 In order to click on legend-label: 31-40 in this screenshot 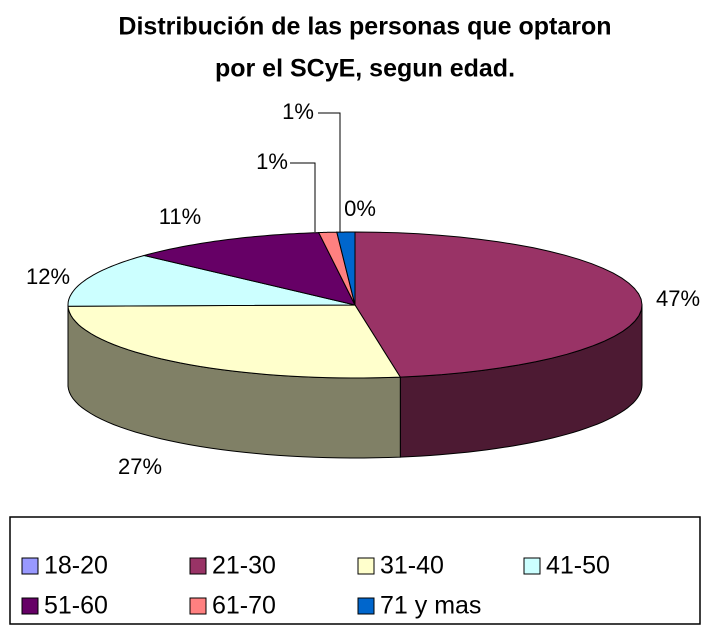, I will do `click(412, 566)`.